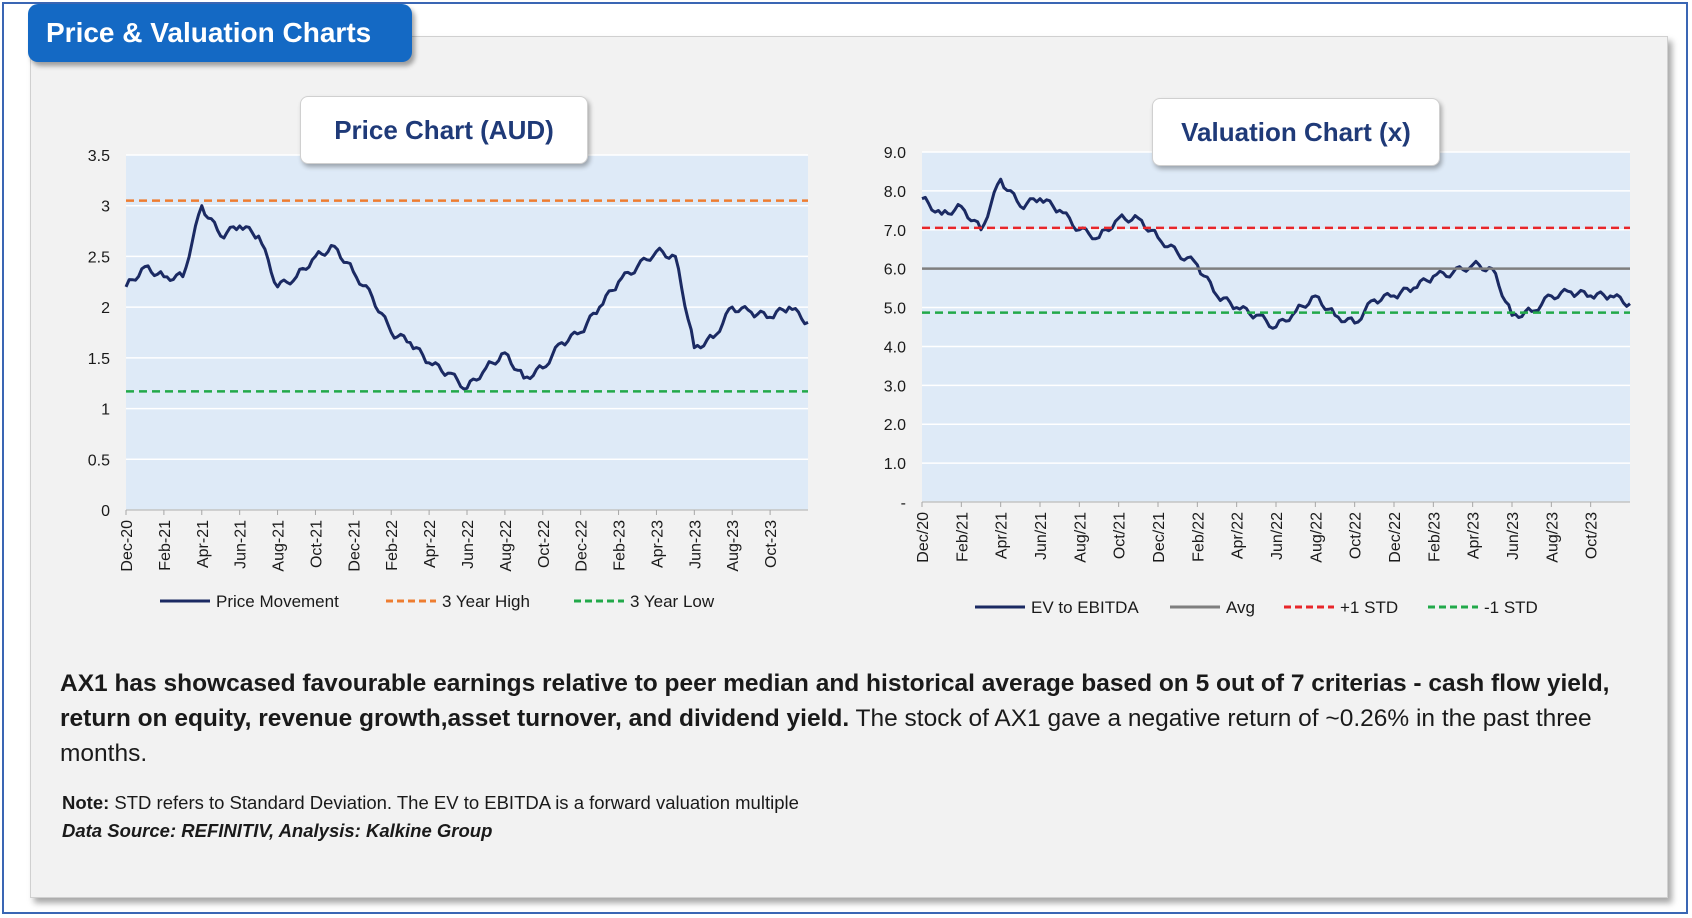 Image resolution: width=1692 pixels, height=918 pixels. Describe the element at coordinates (316, 544) in the screenshot. I see `x-tick-label: Oct-21` at that location.